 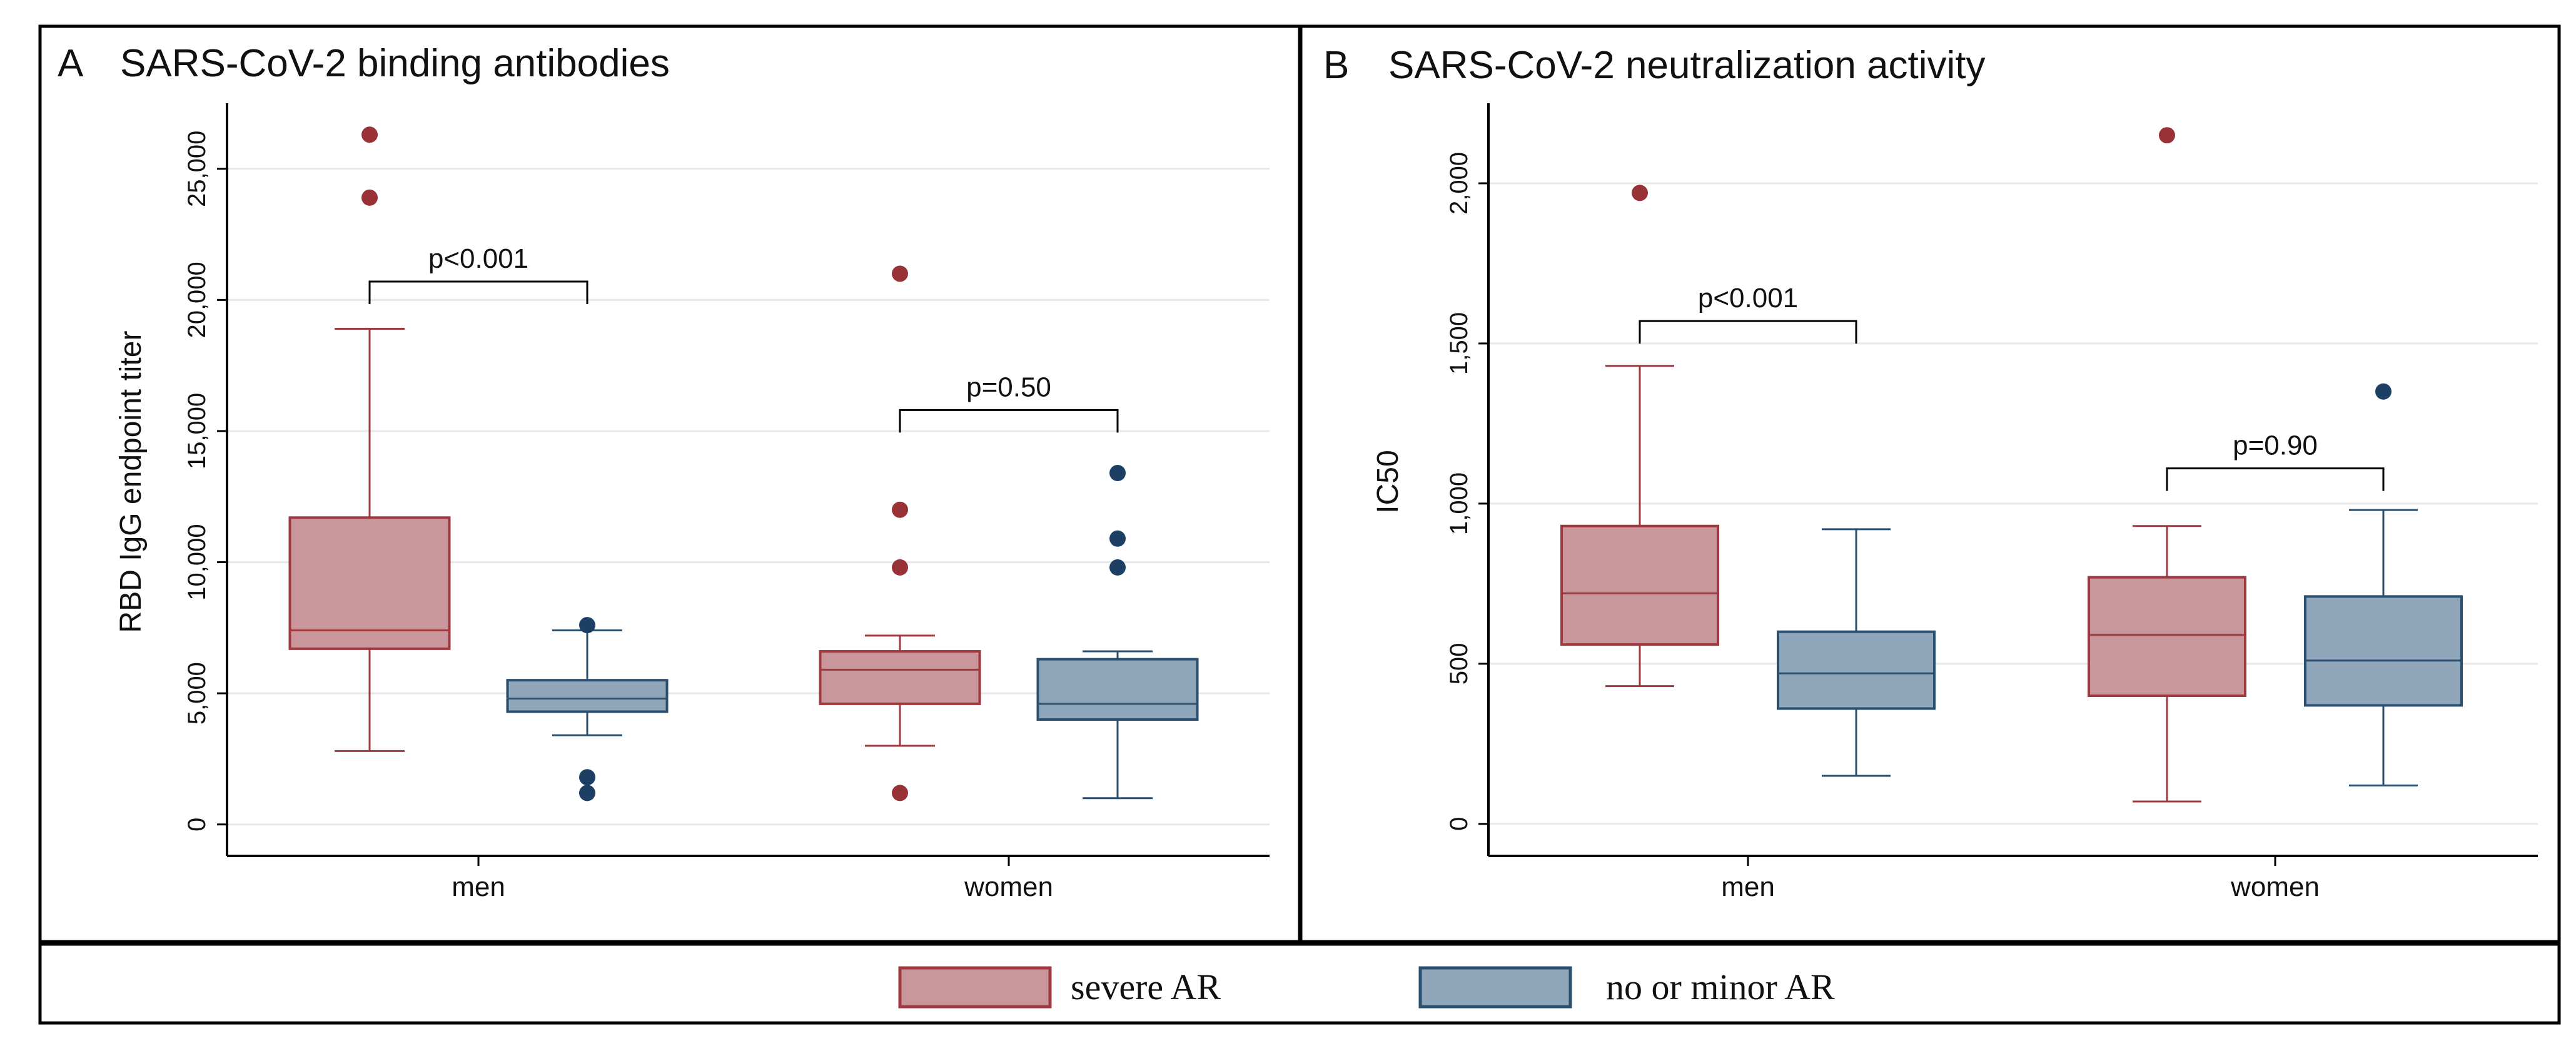 What do you see at coordinates (1687, 65) in the screenshot?
I see `panel-b-title: SARS-CoV-2 neutralization activity` at bounding box center [1687, 65].